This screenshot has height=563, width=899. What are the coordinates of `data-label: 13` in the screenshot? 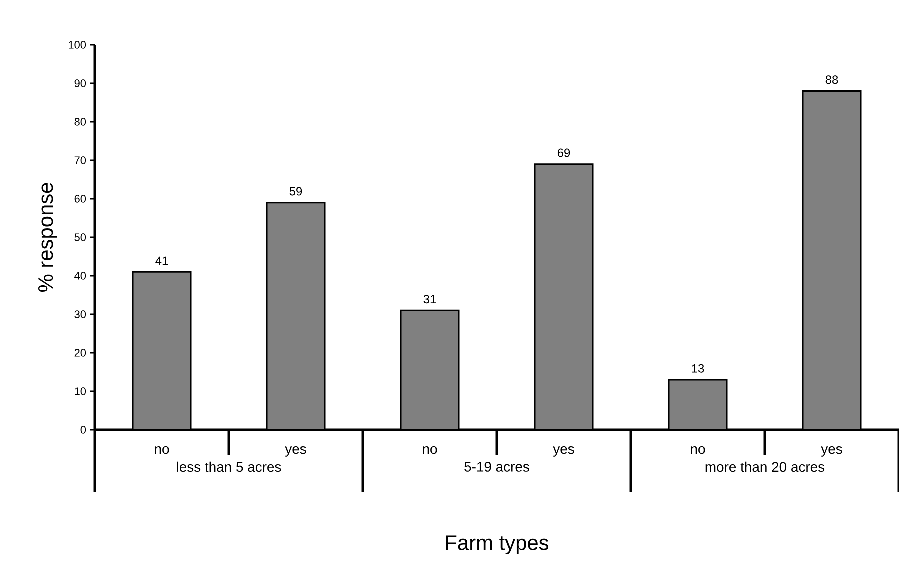 It's located at (698, 368).